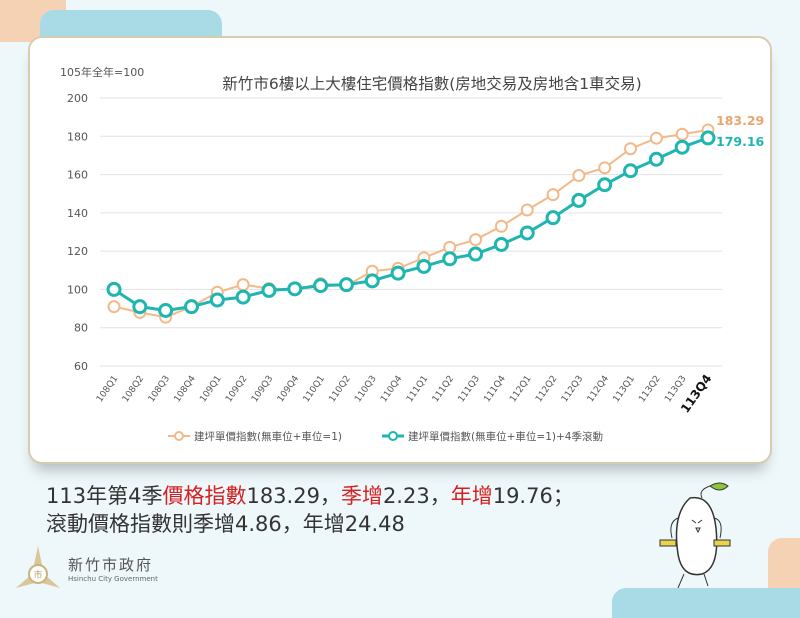  I want to click on chart-title: 新竹市6樓以上大樓住宅價格指數(房地交易及房地含1車交易), so click(431, 84).